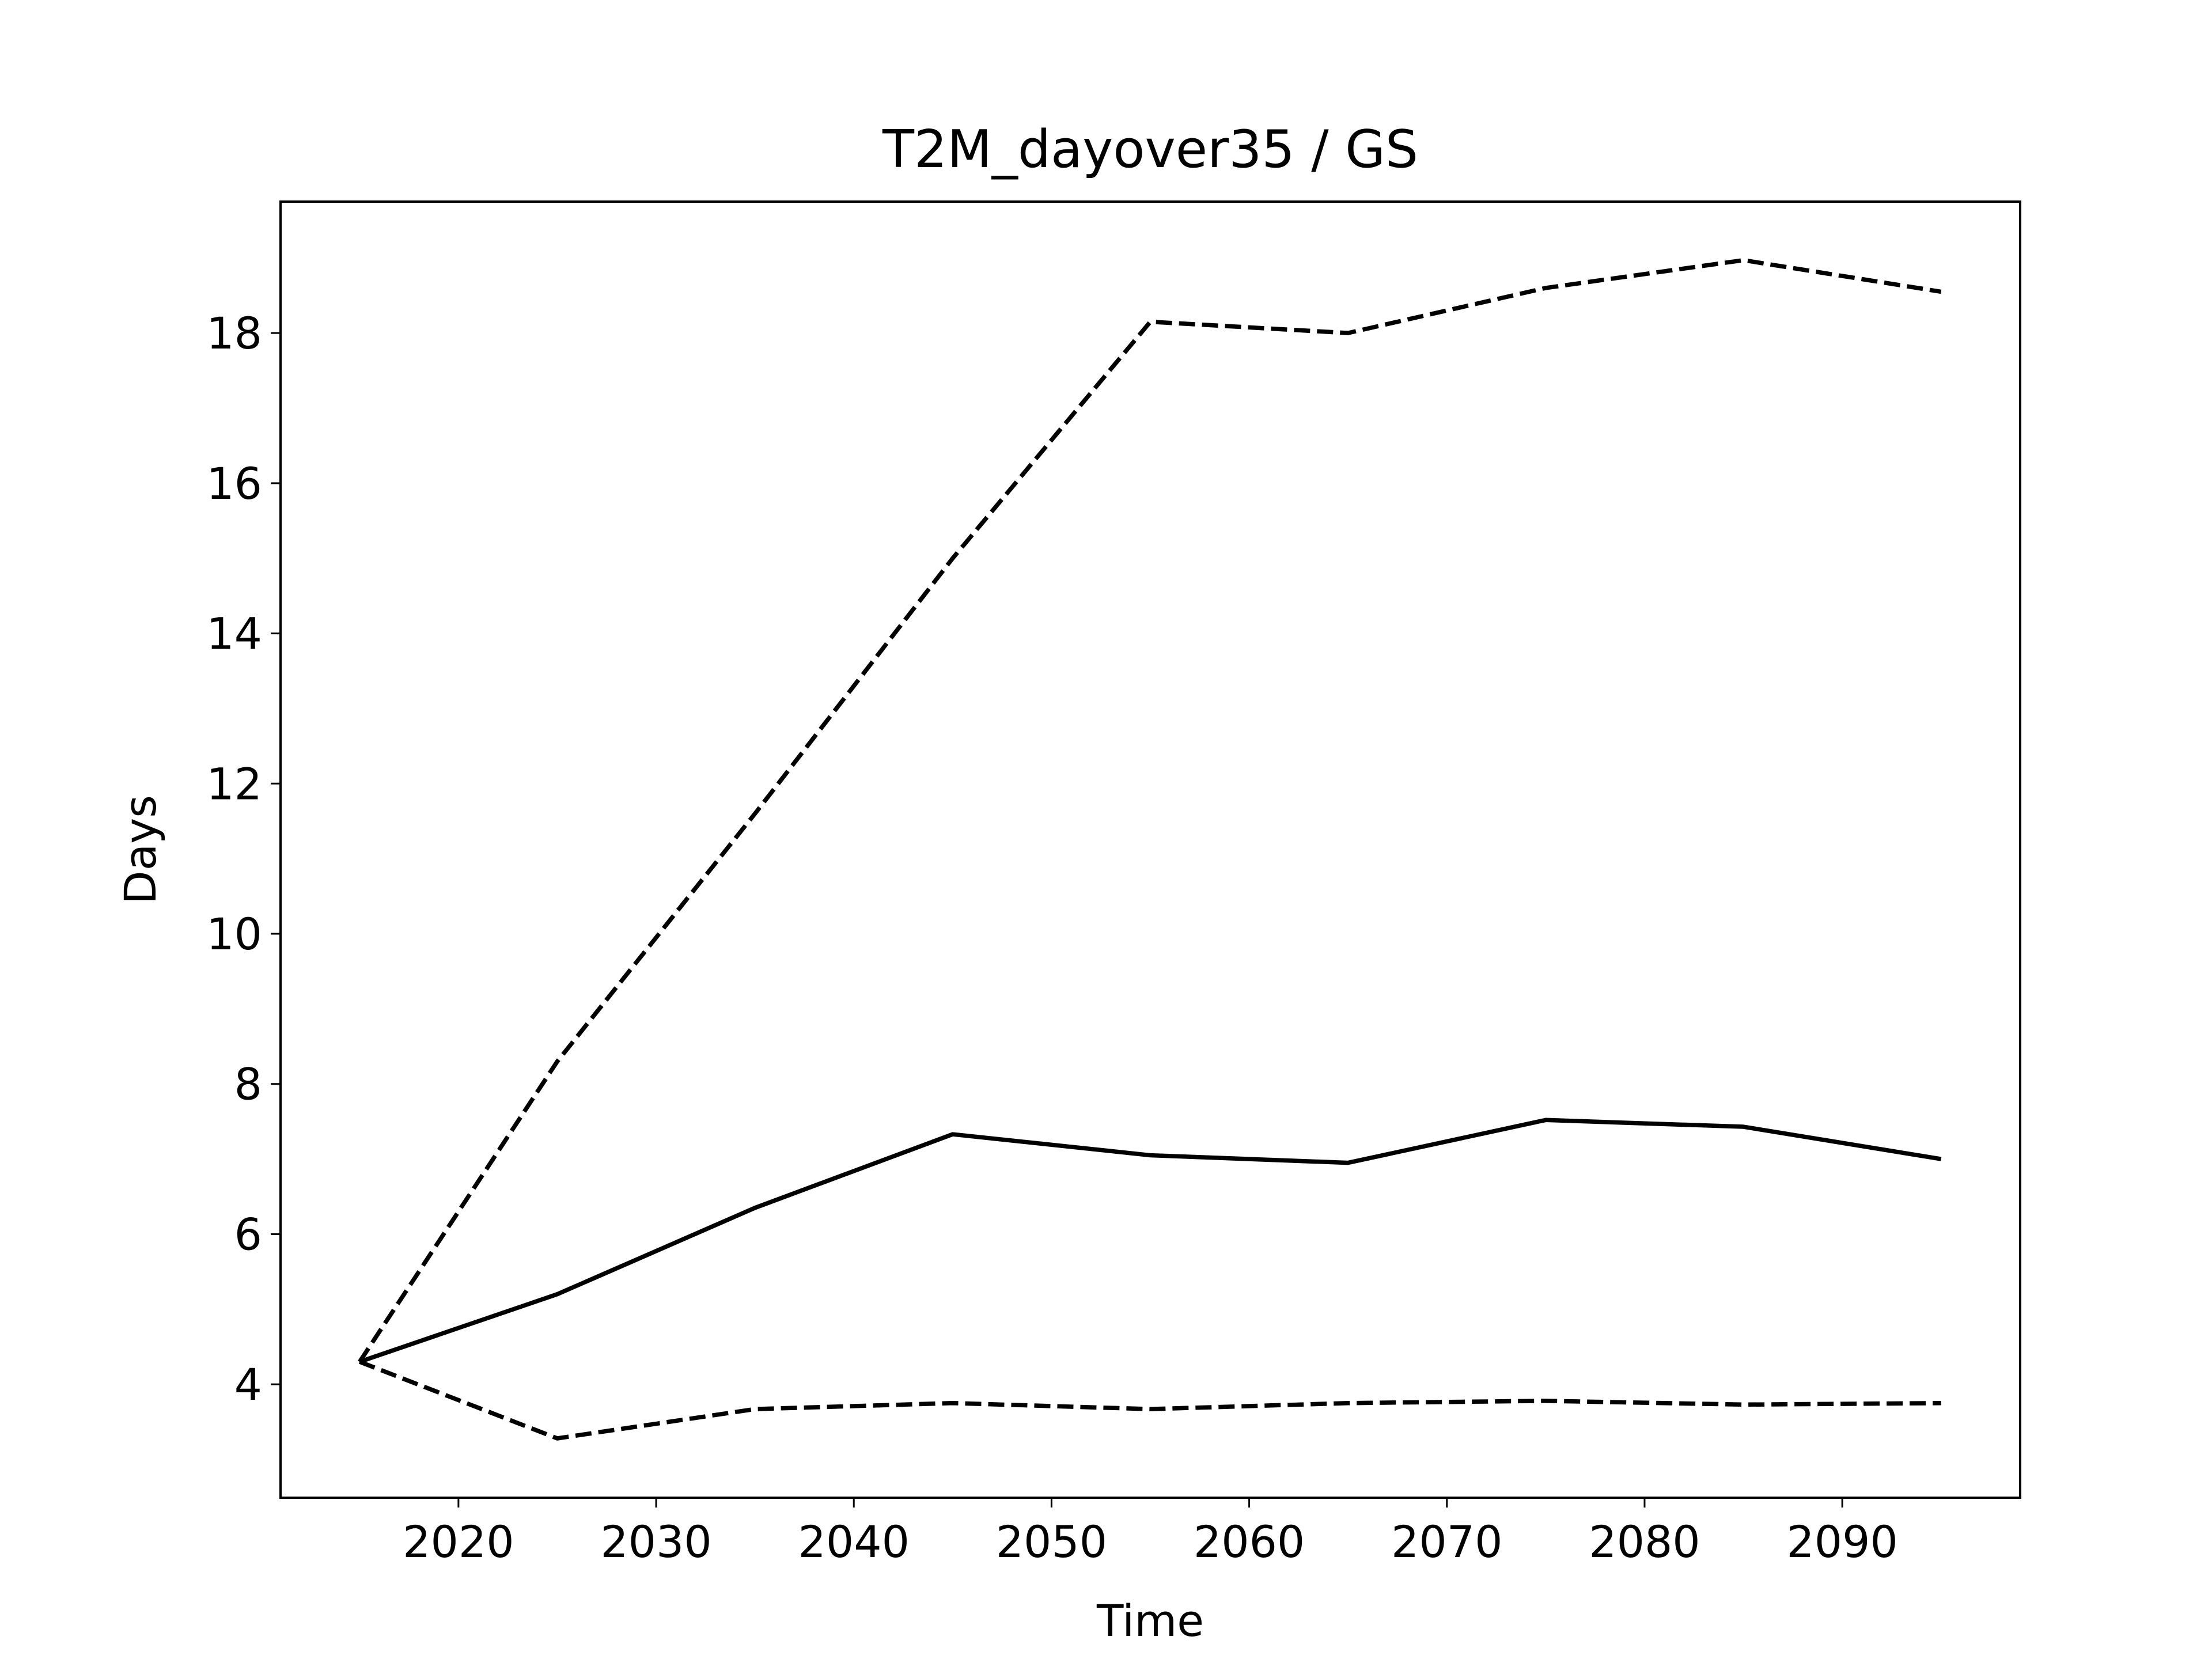 Image resolution: width=2212 pixels, height=1659 pixels. What do you see at coordinates (248, 1084) in the screenshot?
I see `y-tick-label: 8` at bounding box center [248, 1084].